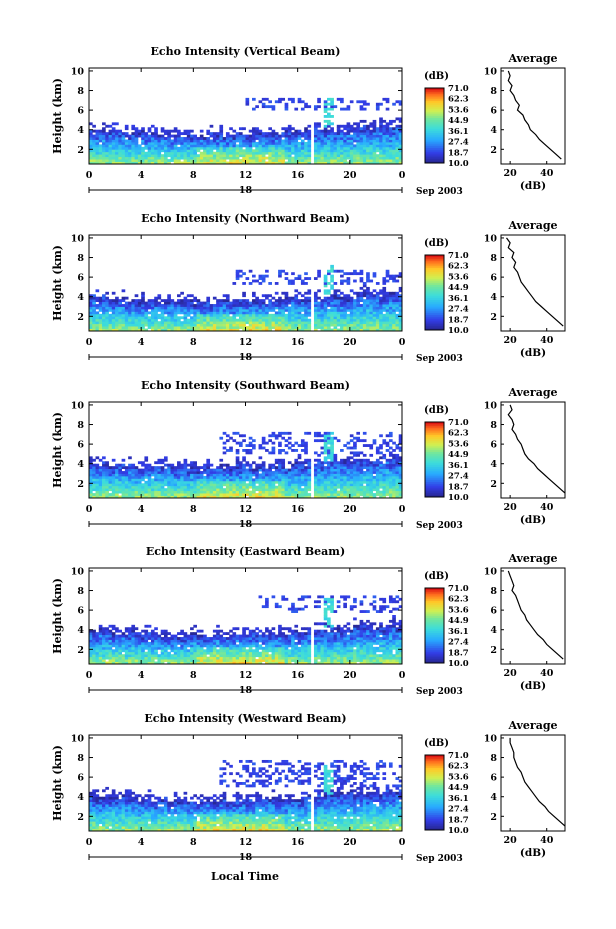 Image resolution: width=616 pixels, height=929 pixels. What do you see at coordinates (458, 310) in the screenshot?
I see `colorbar-tick-label: 27.4` at bounding box center [458, 310].